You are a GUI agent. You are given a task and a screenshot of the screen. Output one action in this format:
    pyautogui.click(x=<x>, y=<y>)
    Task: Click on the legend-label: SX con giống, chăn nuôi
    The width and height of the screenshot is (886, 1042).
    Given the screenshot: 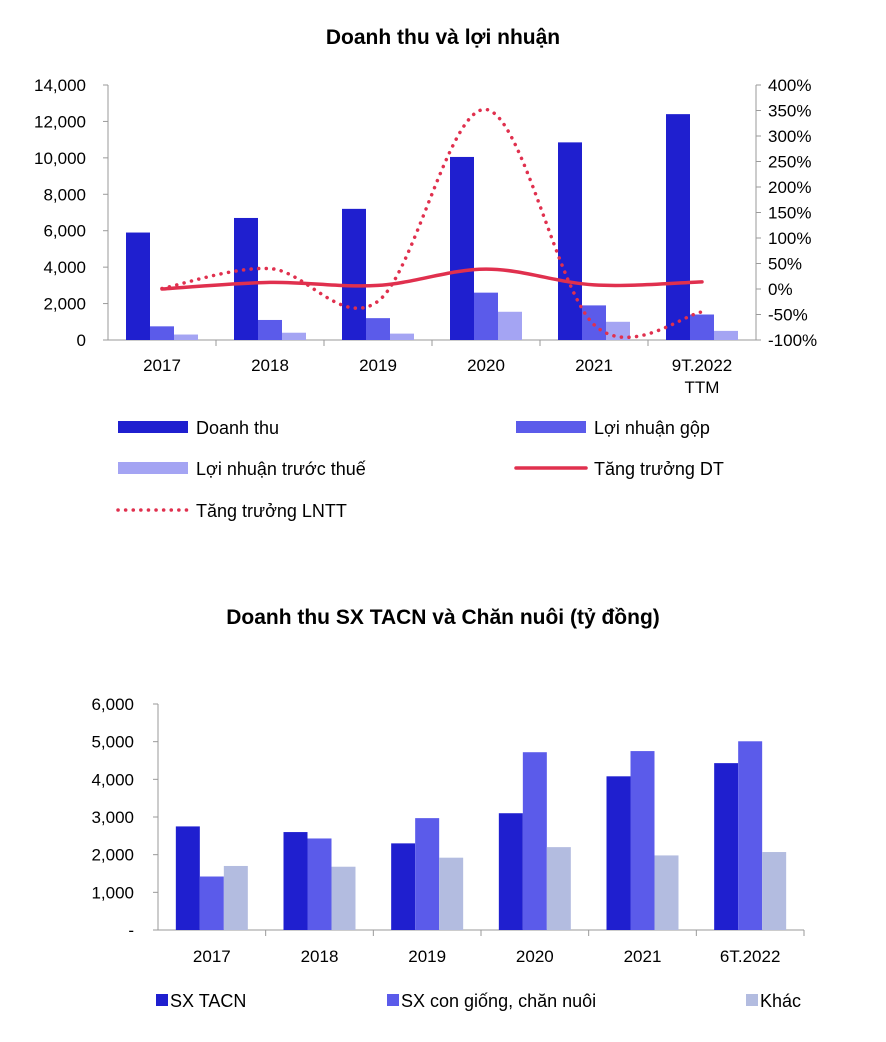 What is the action you would take?
    pyautogui.click(x=498, y=1001)
    